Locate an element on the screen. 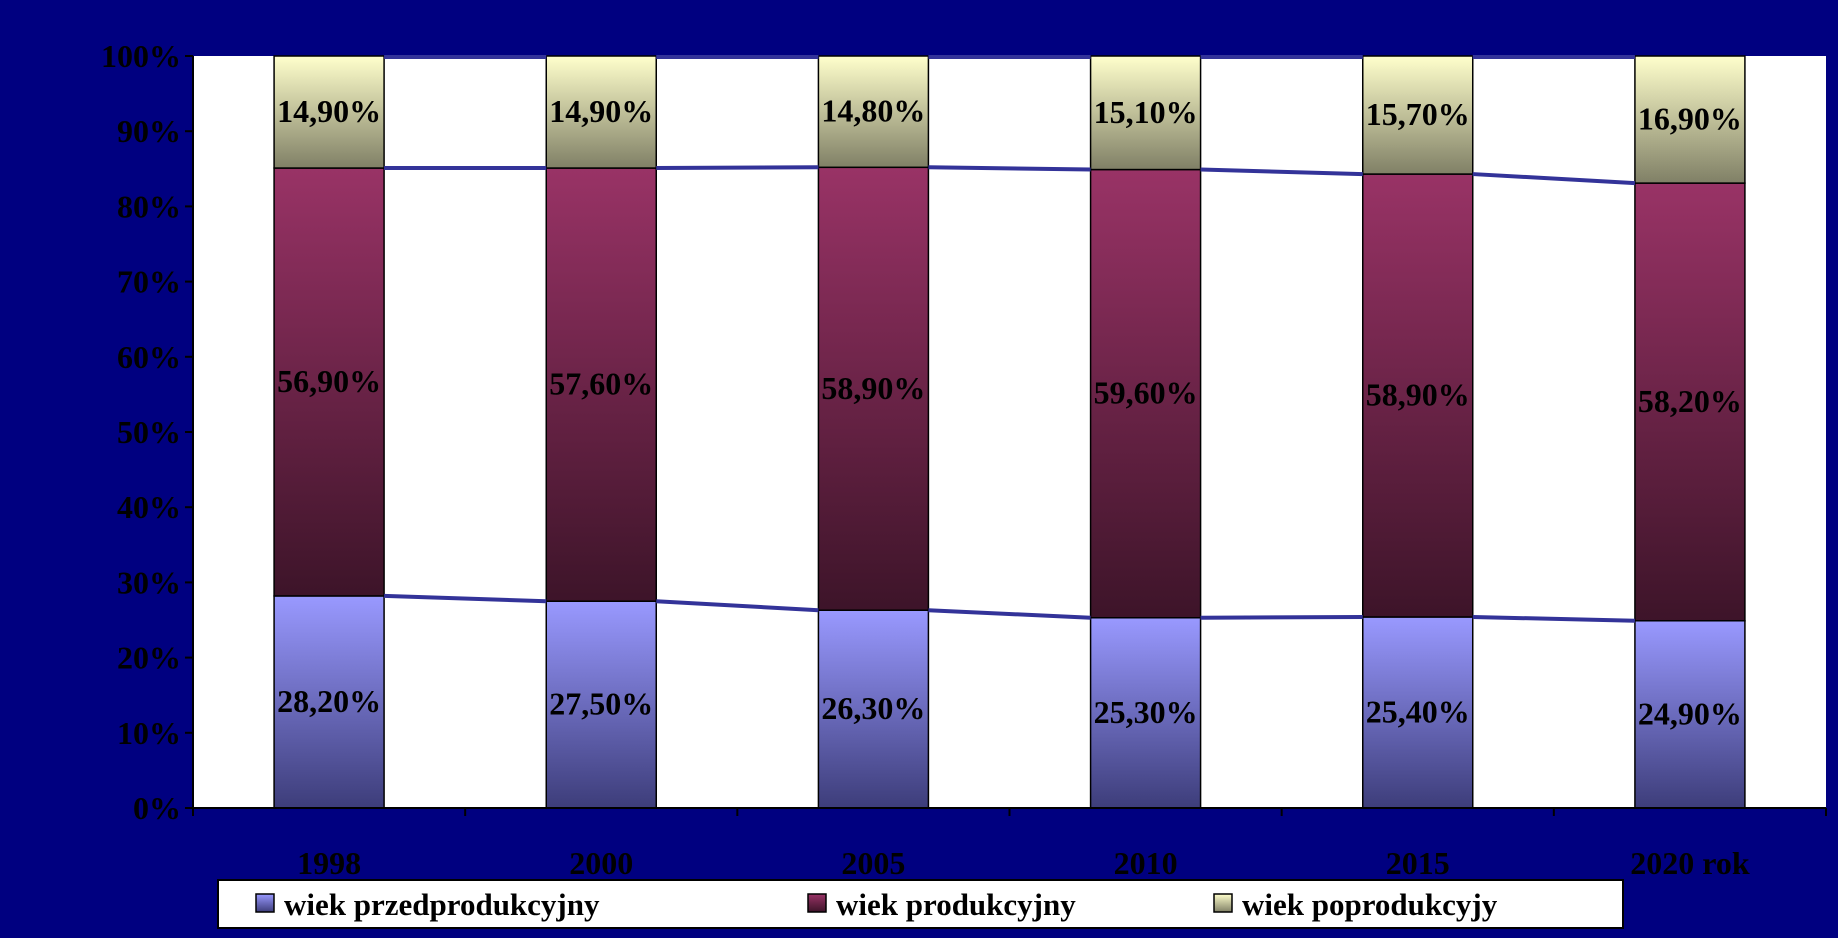  y-tick-label-7: 70% is located at coordinates (149, 282).